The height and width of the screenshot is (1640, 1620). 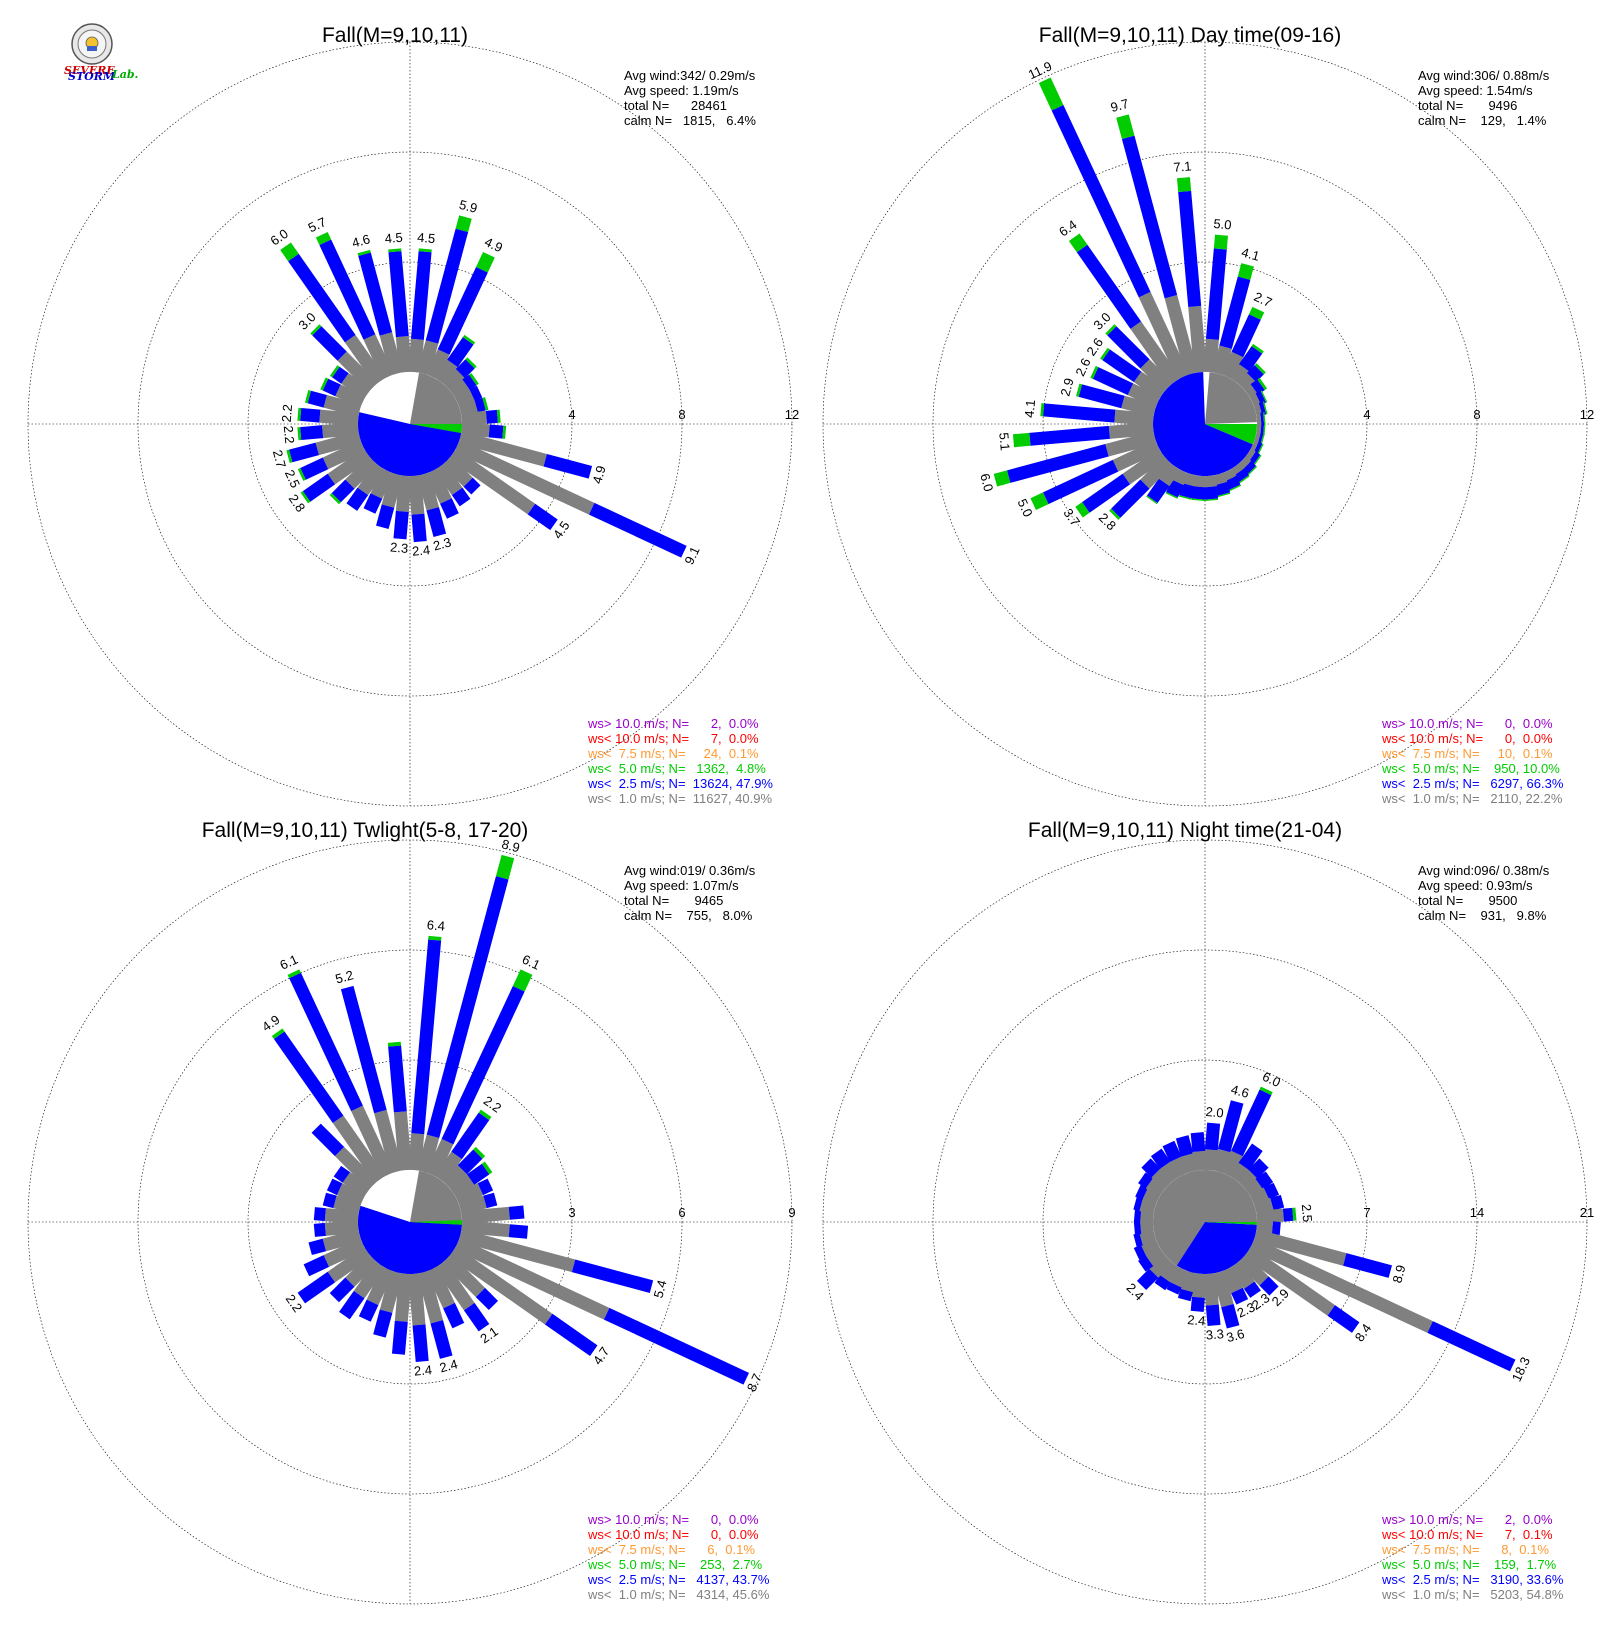 What do you see at coordinates (673, 738) in the screenshot?
I see `legend-entry: ws< 10.0 m/s; N= 7, 0.0%` at bounding box center [673, 738].